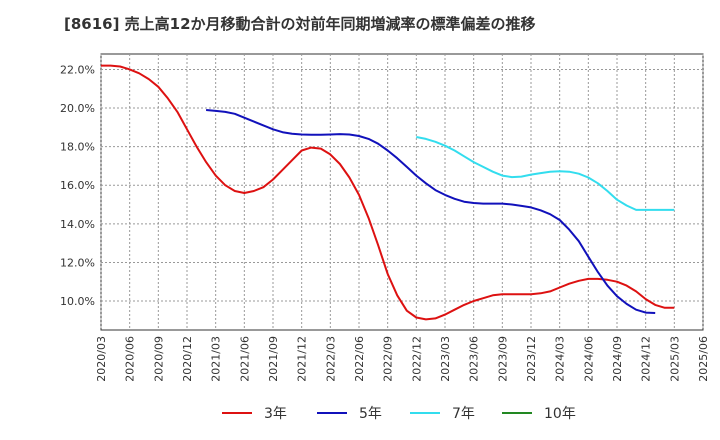 The width and height of the screenshot is (720, 440). I want to click on x-tick-label: 2021/09, so click(273, 359).